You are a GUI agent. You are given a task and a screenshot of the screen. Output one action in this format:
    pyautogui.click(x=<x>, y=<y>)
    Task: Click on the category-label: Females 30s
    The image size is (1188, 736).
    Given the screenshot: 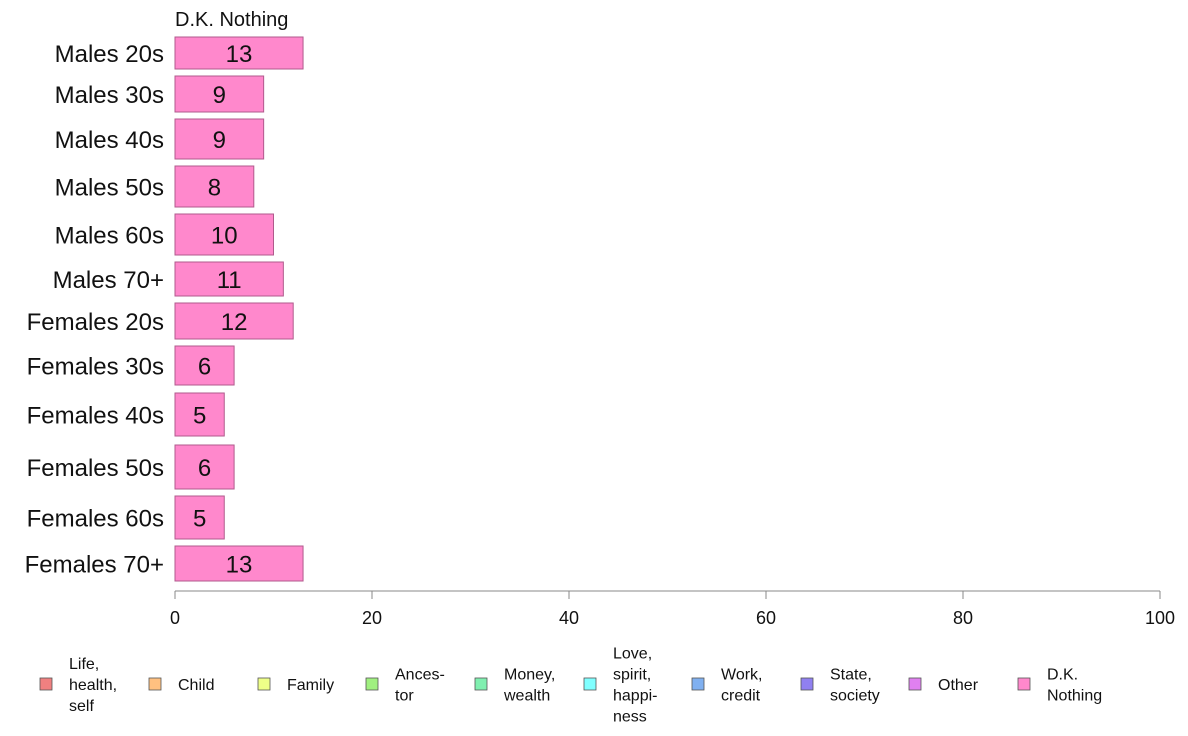 What is the action you would take?
    pyautogui.click(x=95, y=367)
    